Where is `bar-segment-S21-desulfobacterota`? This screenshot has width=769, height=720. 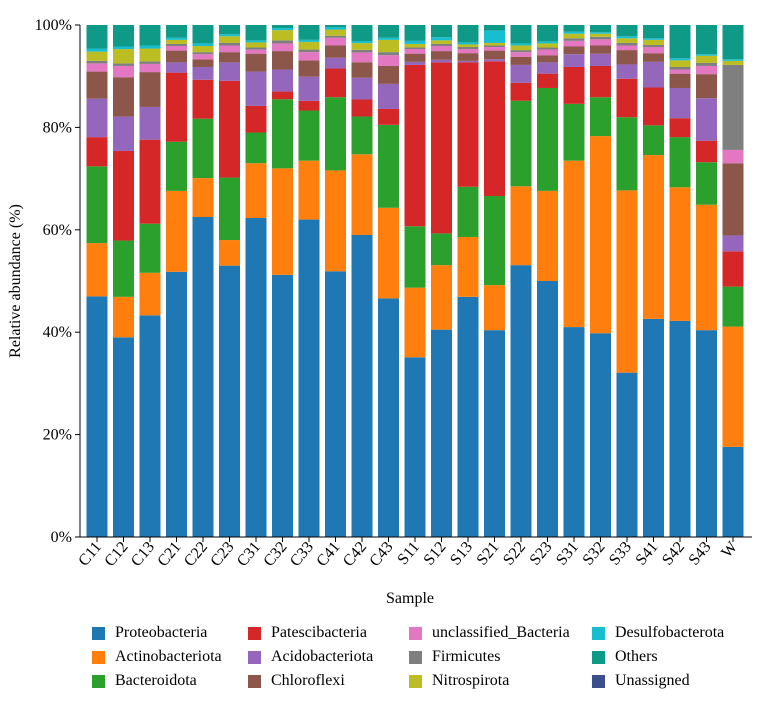
bar-segment-S21-desulfobacterota is located at coordinates (494, 36).